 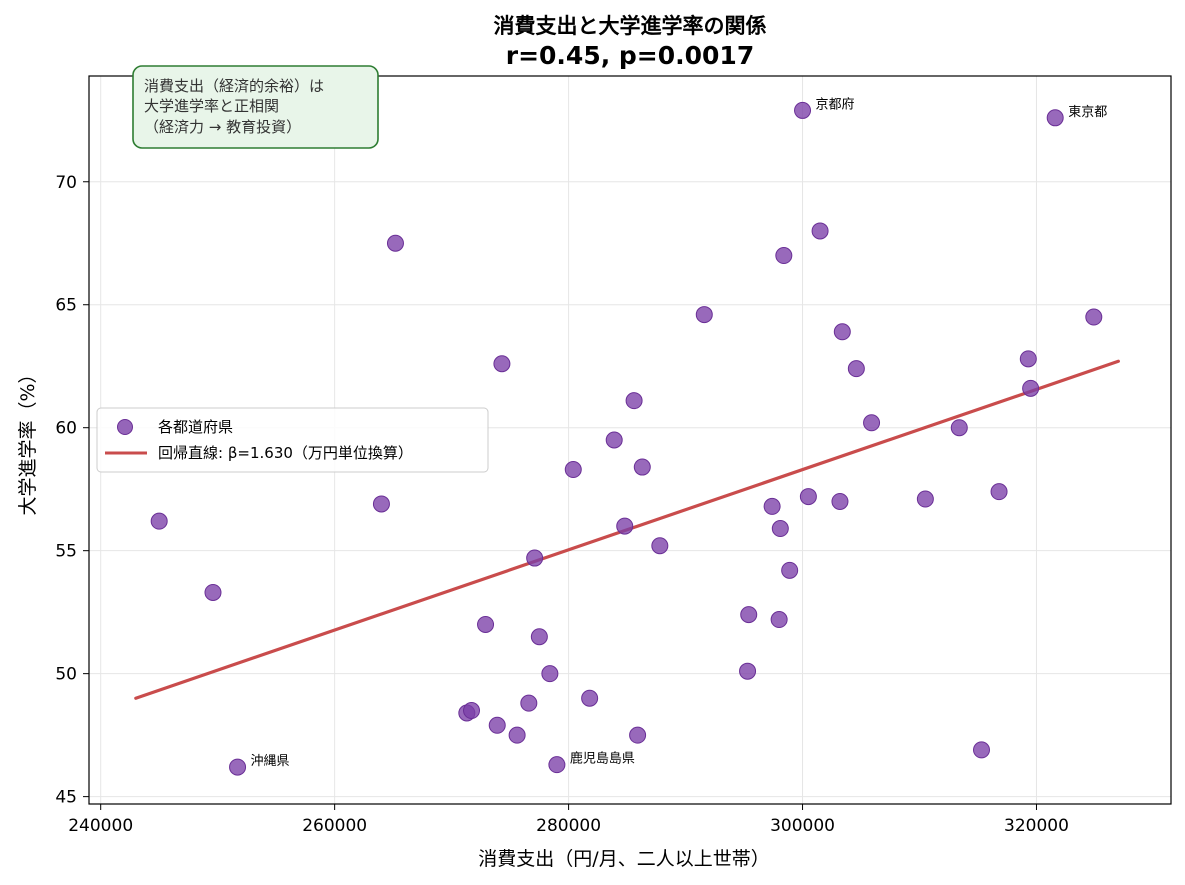 I want to click on annotation-box-frame, so click(x=255, y=107).